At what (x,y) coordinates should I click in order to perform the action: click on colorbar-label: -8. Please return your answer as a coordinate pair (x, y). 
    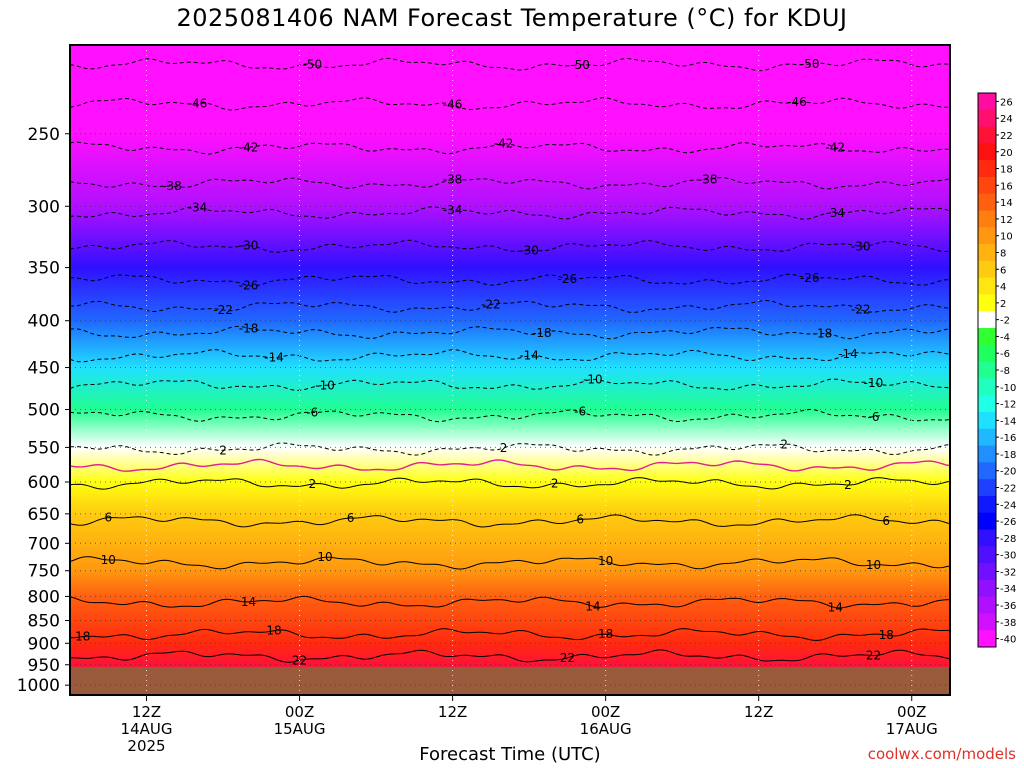
    Looking at the image, I should click on (1005, 371).